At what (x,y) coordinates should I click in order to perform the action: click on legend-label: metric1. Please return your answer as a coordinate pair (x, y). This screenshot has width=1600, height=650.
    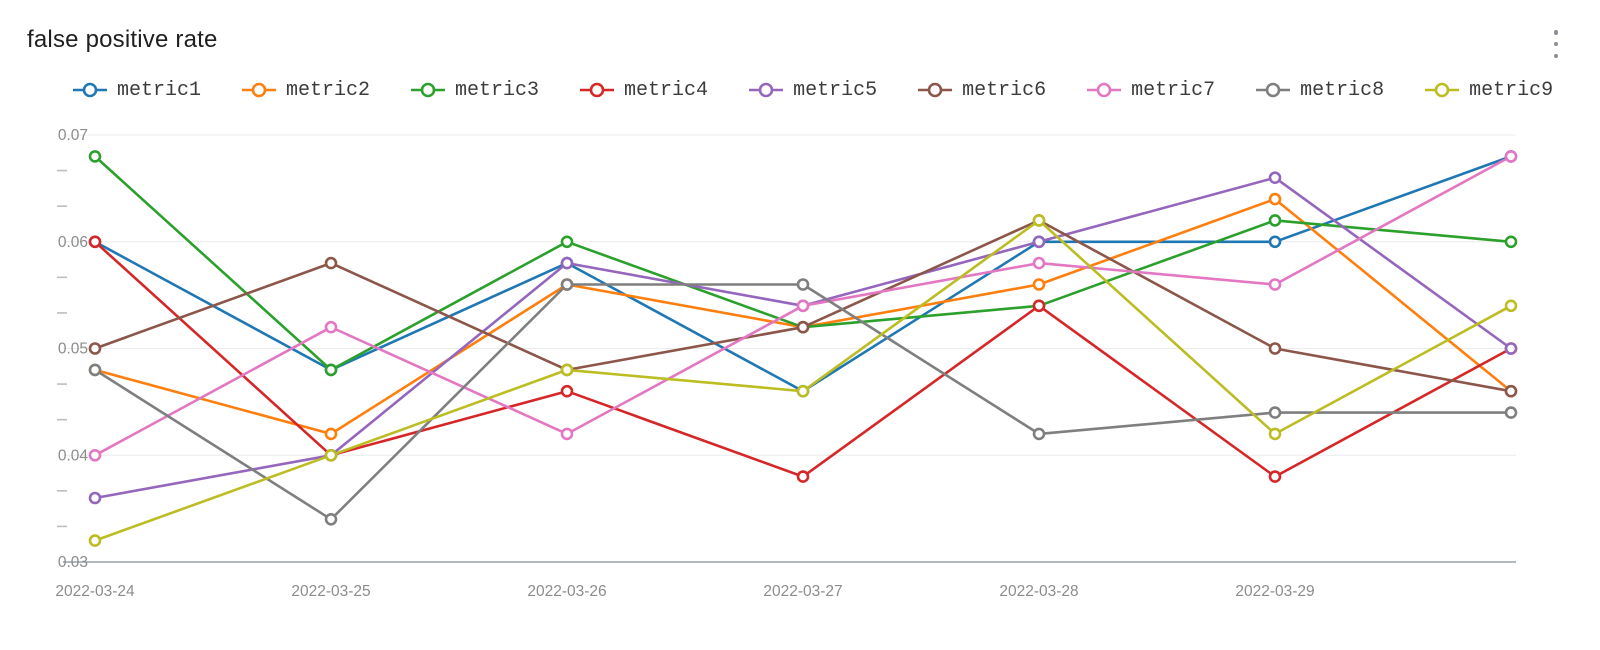
    Looking at the image, I should click on (159, 90).